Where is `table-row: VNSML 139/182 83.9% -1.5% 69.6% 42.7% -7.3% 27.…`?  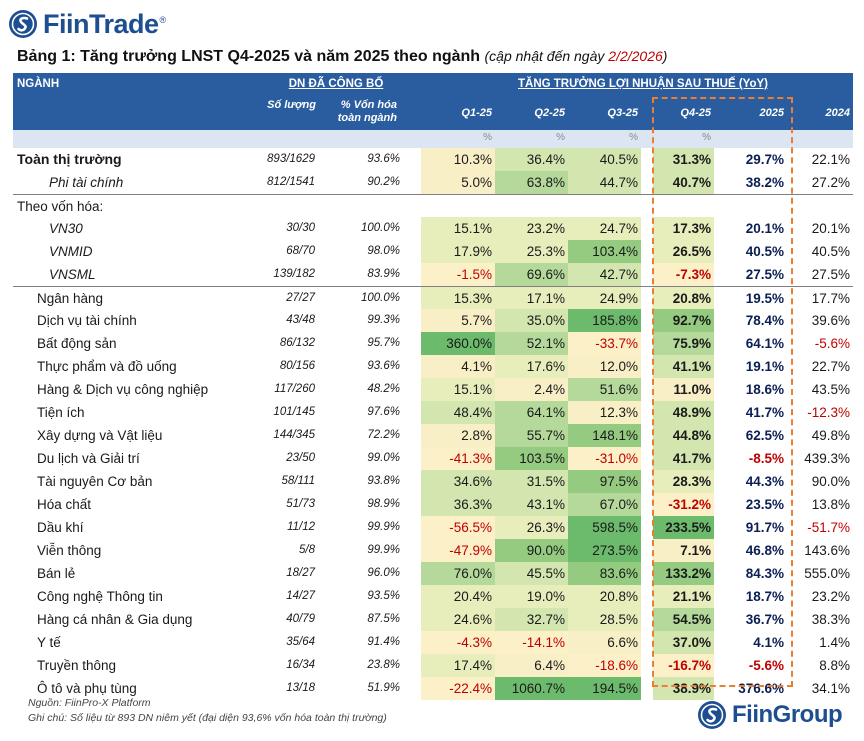 table-row: VNSML 139/182 83.9% -1.5% 69.6% 42.7% -7.3% 27.… is located at coordinates (433, 274).